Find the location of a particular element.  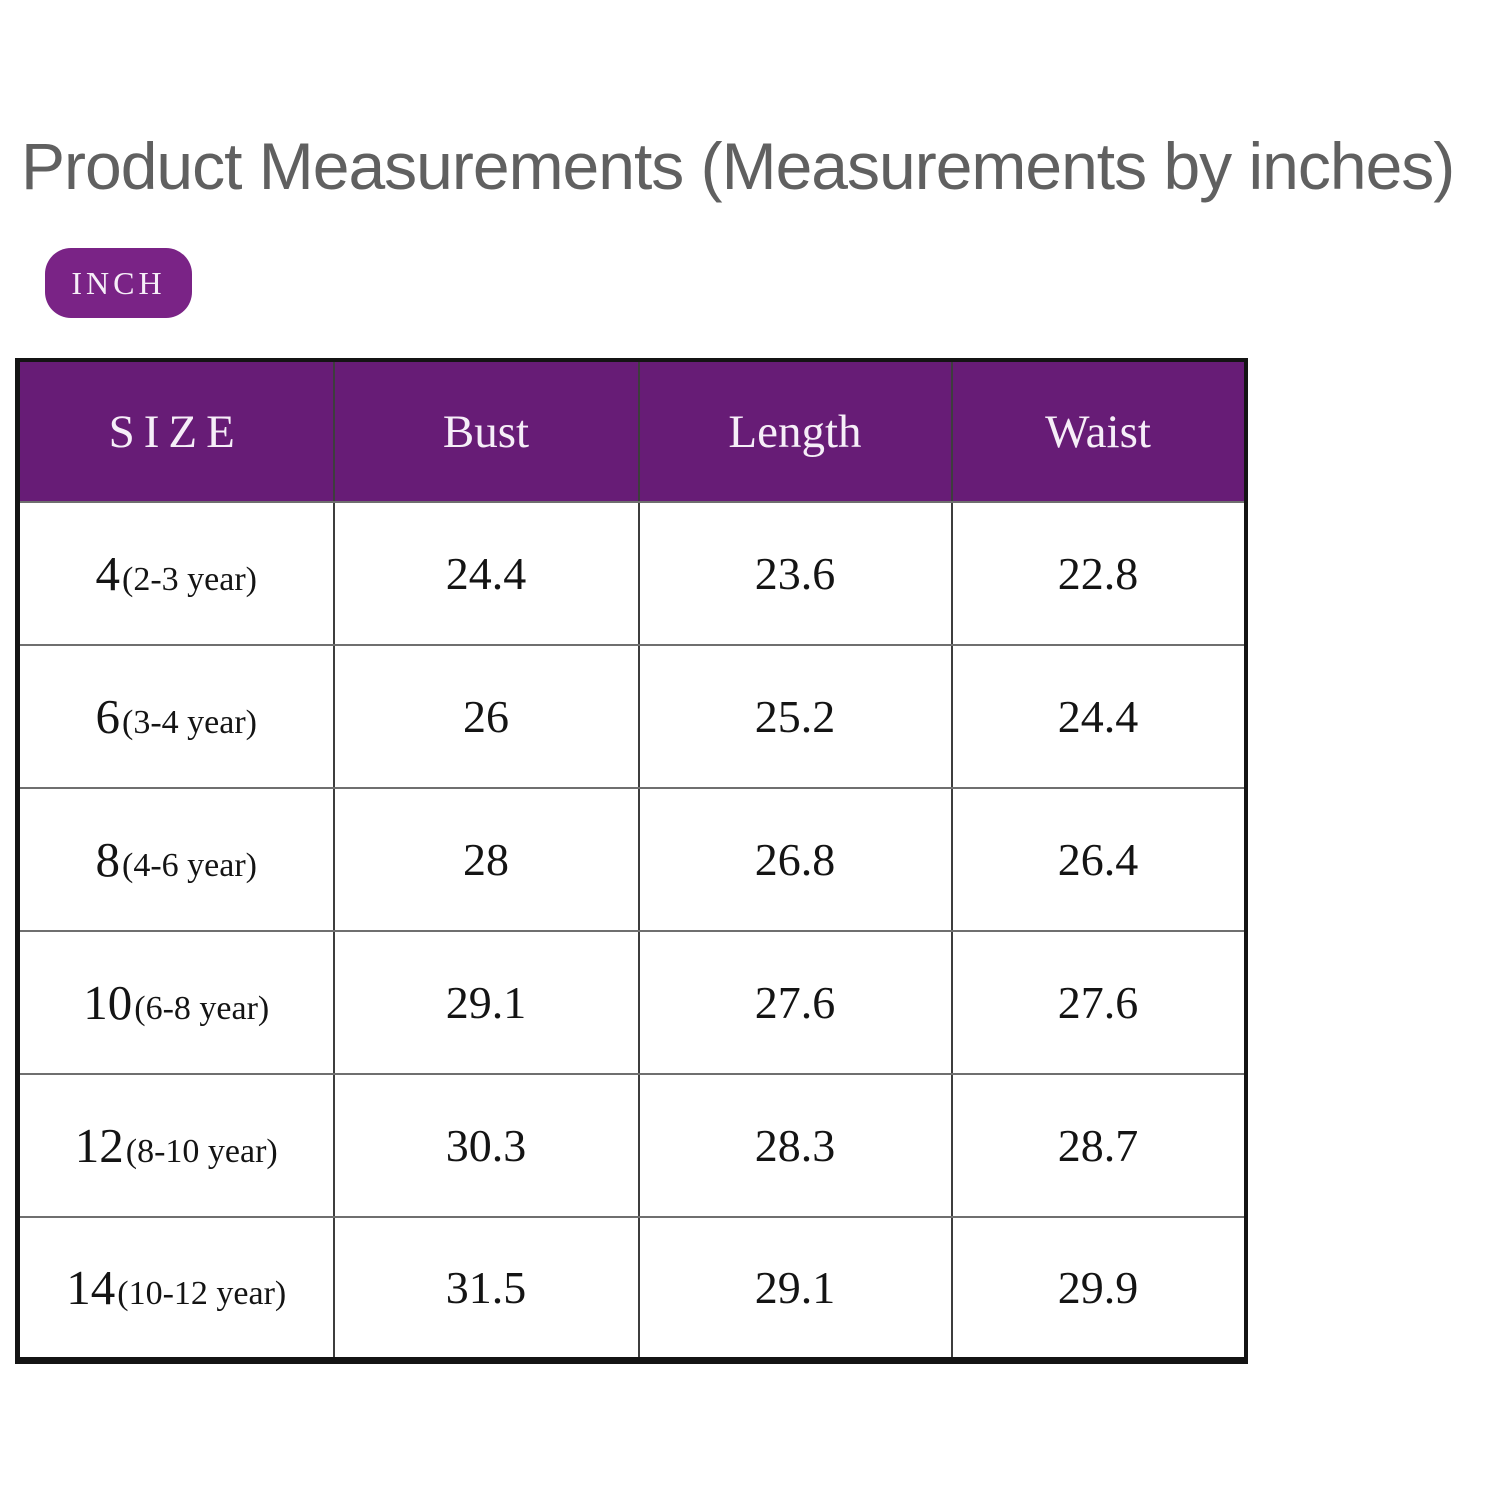

waist-cell: 29.9 is located at coordinates (1098, 1288).